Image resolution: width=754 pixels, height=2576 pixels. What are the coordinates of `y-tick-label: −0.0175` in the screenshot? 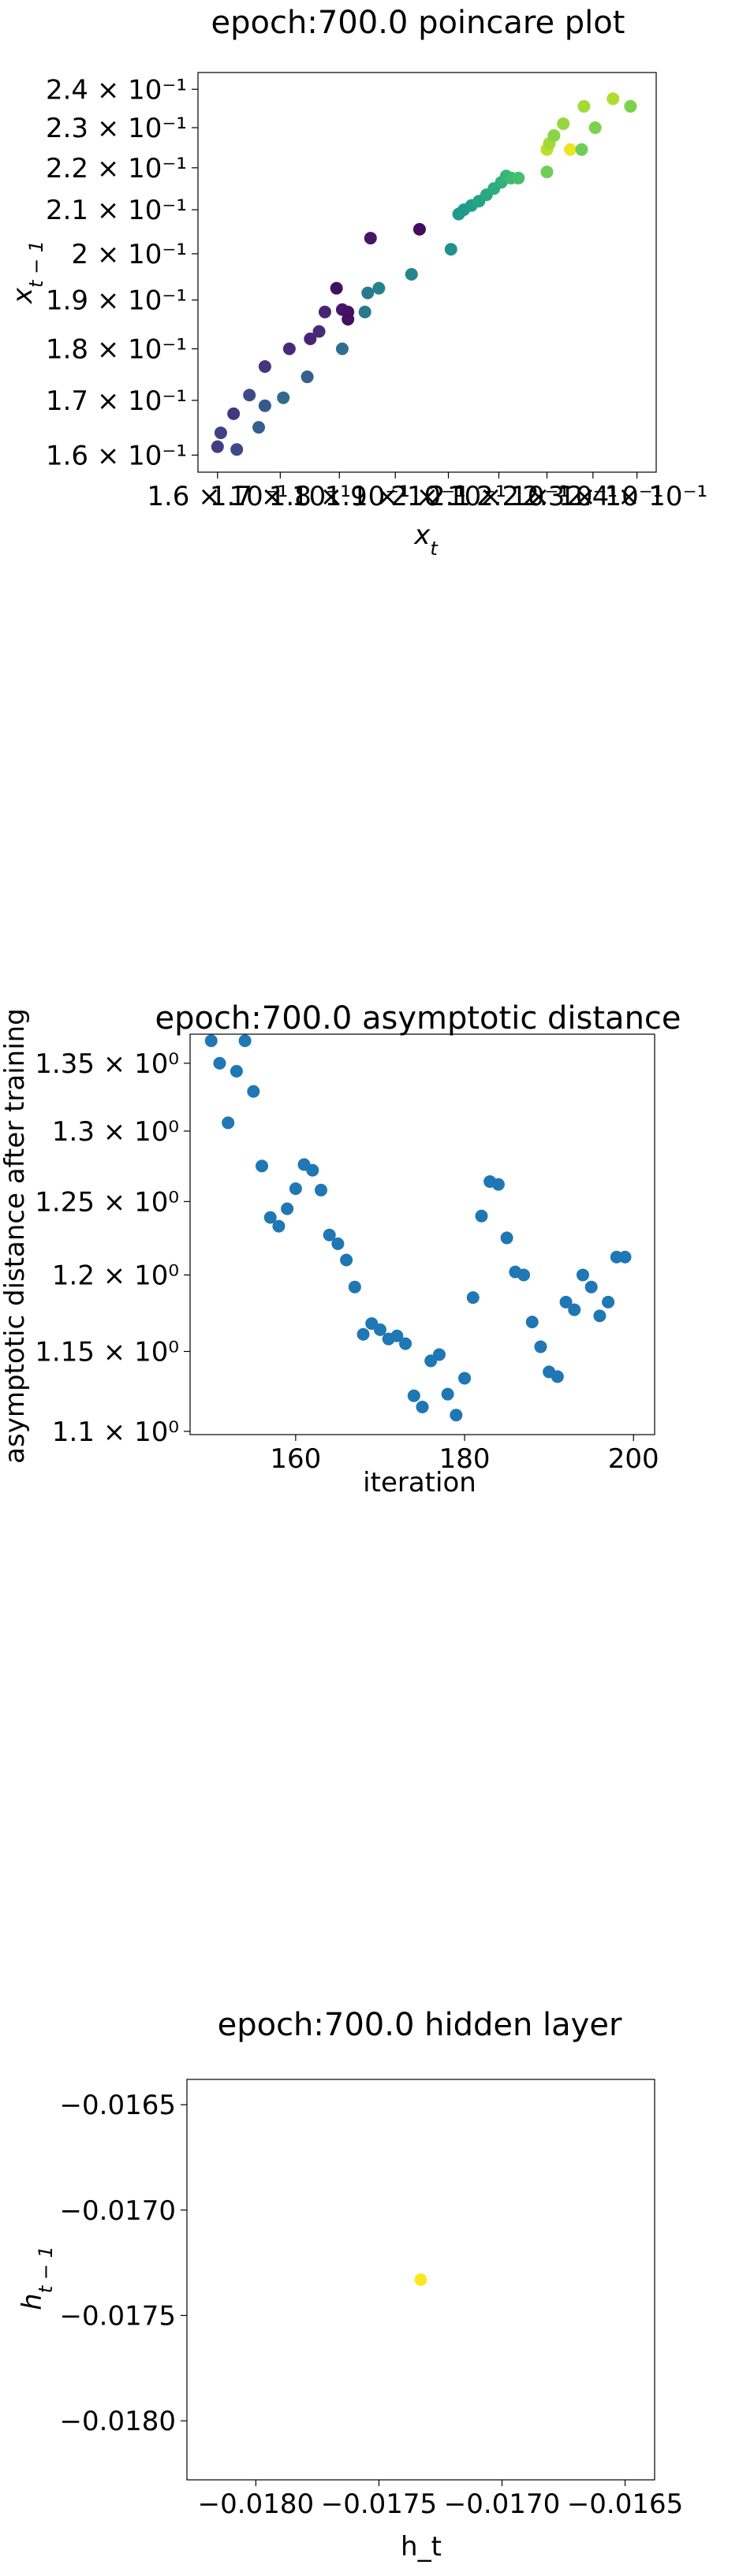 It's located at (118, 2316).